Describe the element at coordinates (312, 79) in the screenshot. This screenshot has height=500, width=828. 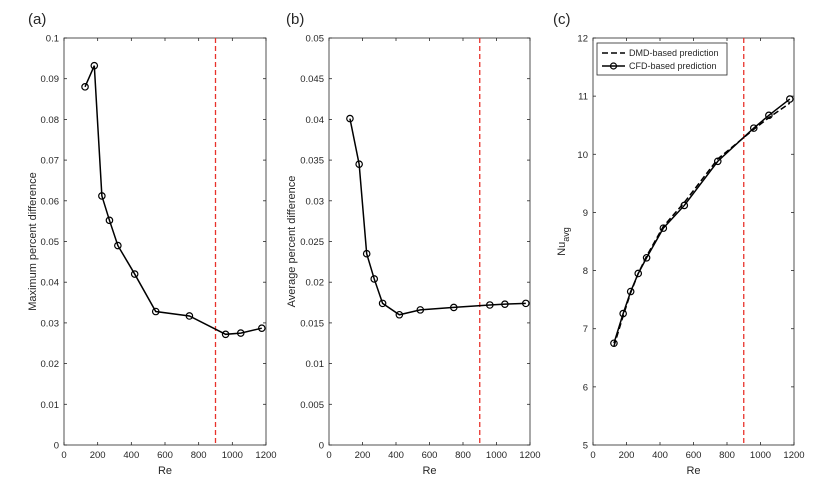
I see `y-tick-label: 0.045` at that location.